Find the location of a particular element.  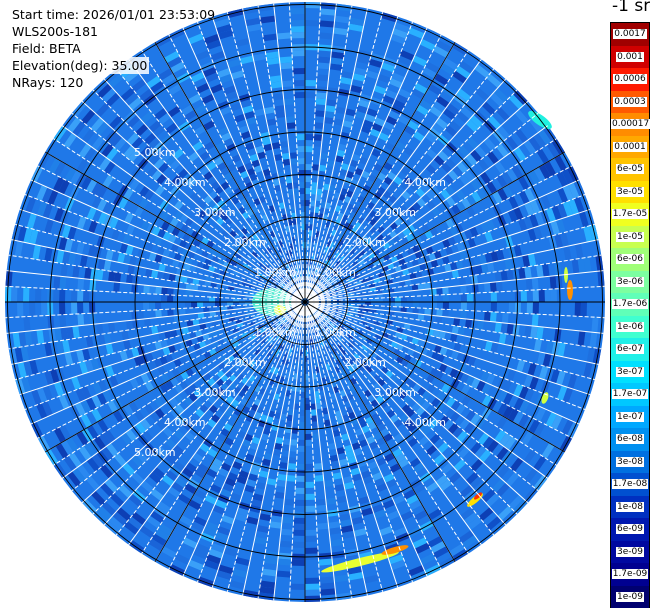

colorbar-tick-label: 0.0006 is located at coordinates (630, 79).